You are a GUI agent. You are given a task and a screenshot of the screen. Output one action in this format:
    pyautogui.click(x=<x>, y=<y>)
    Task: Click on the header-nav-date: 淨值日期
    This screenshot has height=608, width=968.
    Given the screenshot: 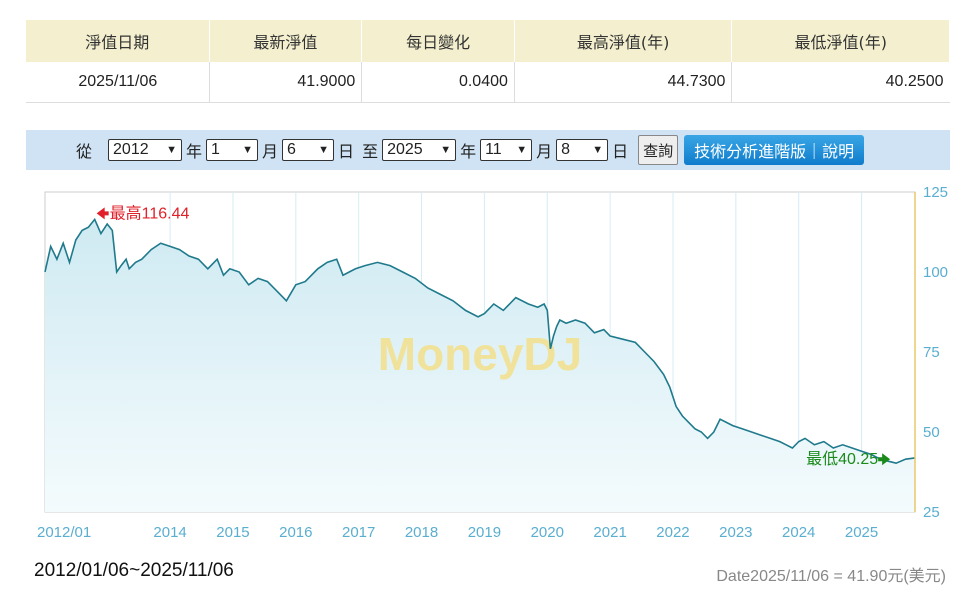 What is the action you would take?
    pyautogui.click(x=118, y=41)
    